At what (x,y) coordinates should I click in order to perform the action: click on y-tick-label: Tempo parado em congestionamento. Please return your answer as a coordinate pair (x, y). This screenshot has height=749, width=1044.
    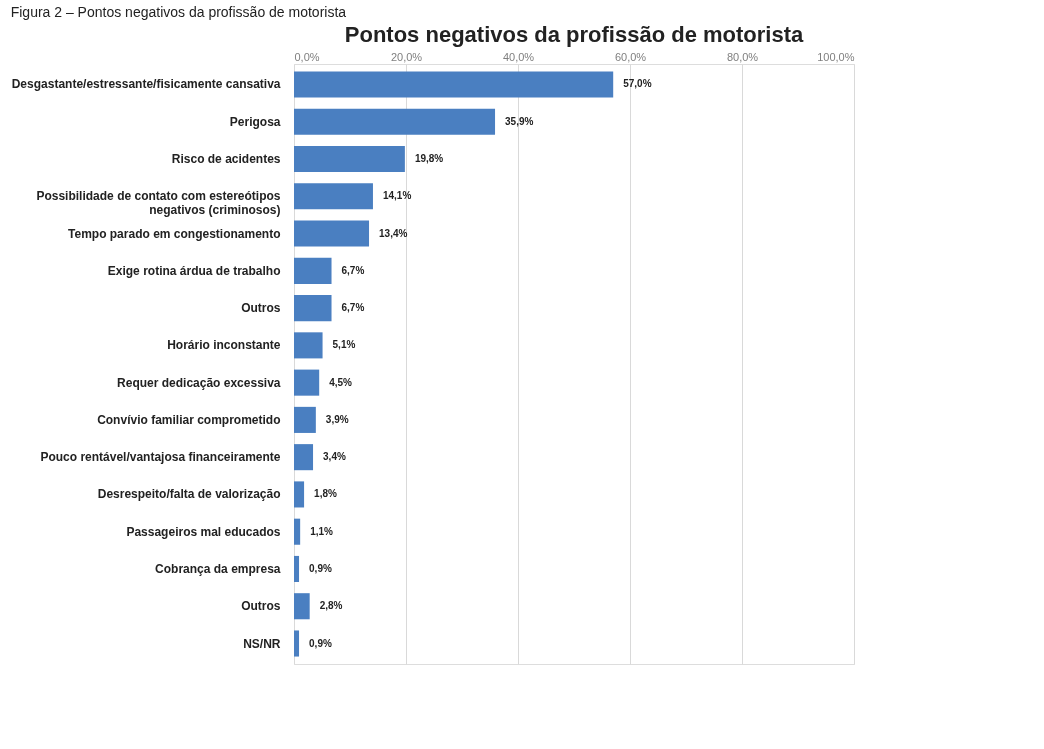
    Looking at the image, I should click on (174, 233).